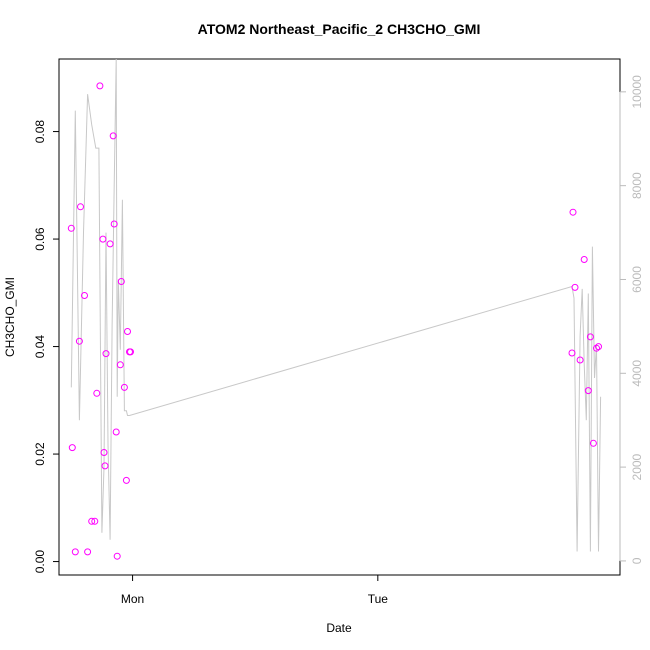 This screenshot has width=650, height=650. What do you see at coordinates (339, 29) in the screenshot?
I see `chart-title: ATOM2 Northeast_Pacific_2 CH3CHO_GMI` at bounding box center [339, 29].